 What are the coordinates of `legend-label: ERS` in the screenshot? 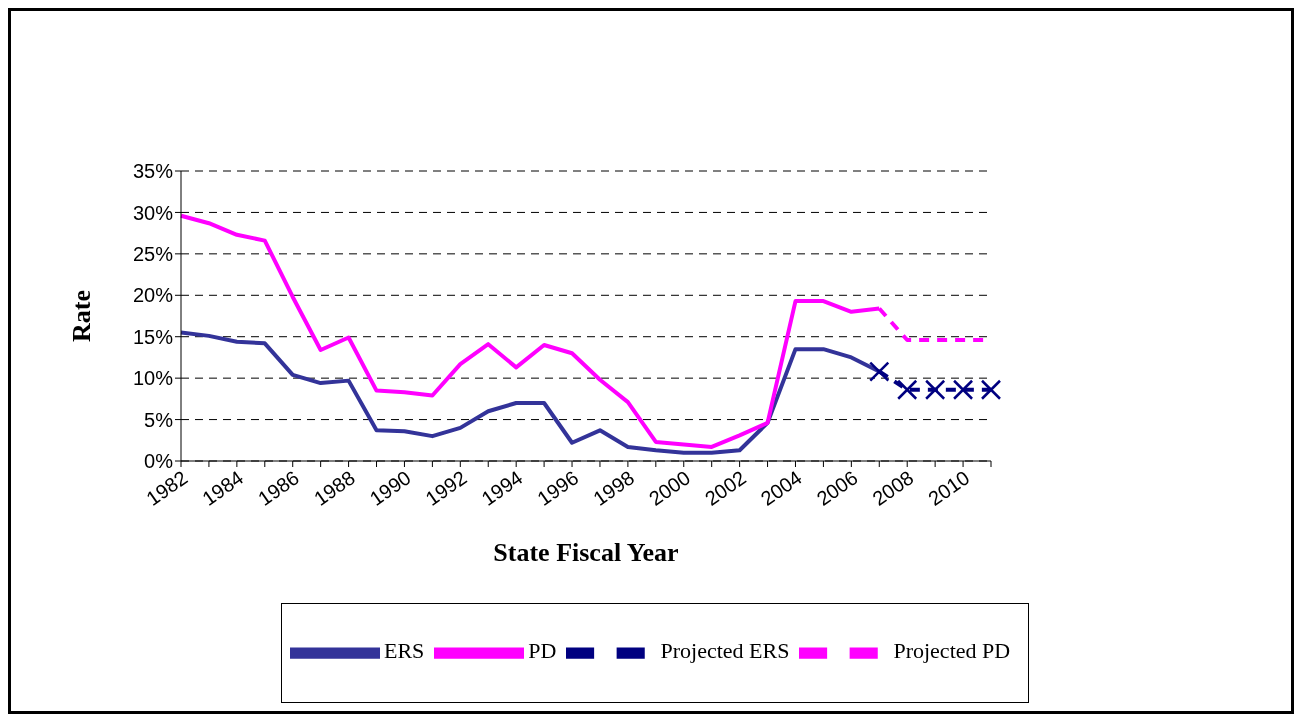 It's located at (404, 651).